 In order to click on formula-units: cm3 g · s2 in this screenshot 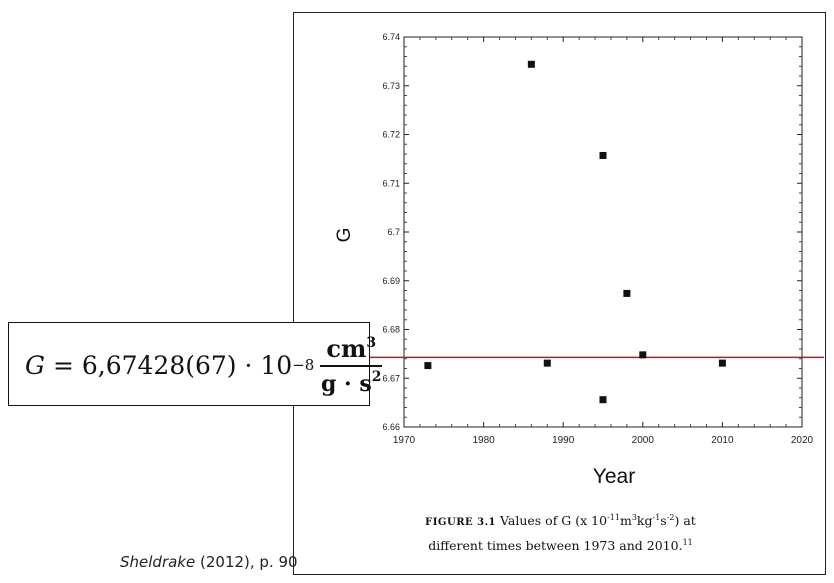, I will do `click(351, 365)`.